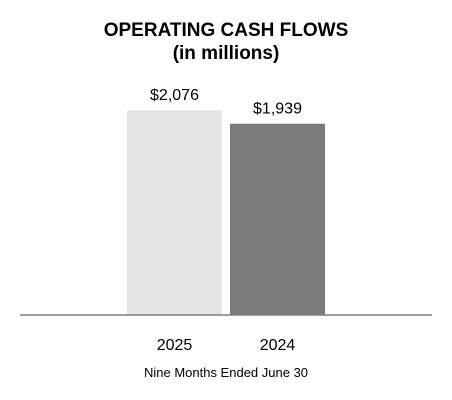 This screenshot has width=452, height=400. What do you see at coordinates (277, 219) in the screenshot?
I see `bar-2024` at bounding box center [277, 219].